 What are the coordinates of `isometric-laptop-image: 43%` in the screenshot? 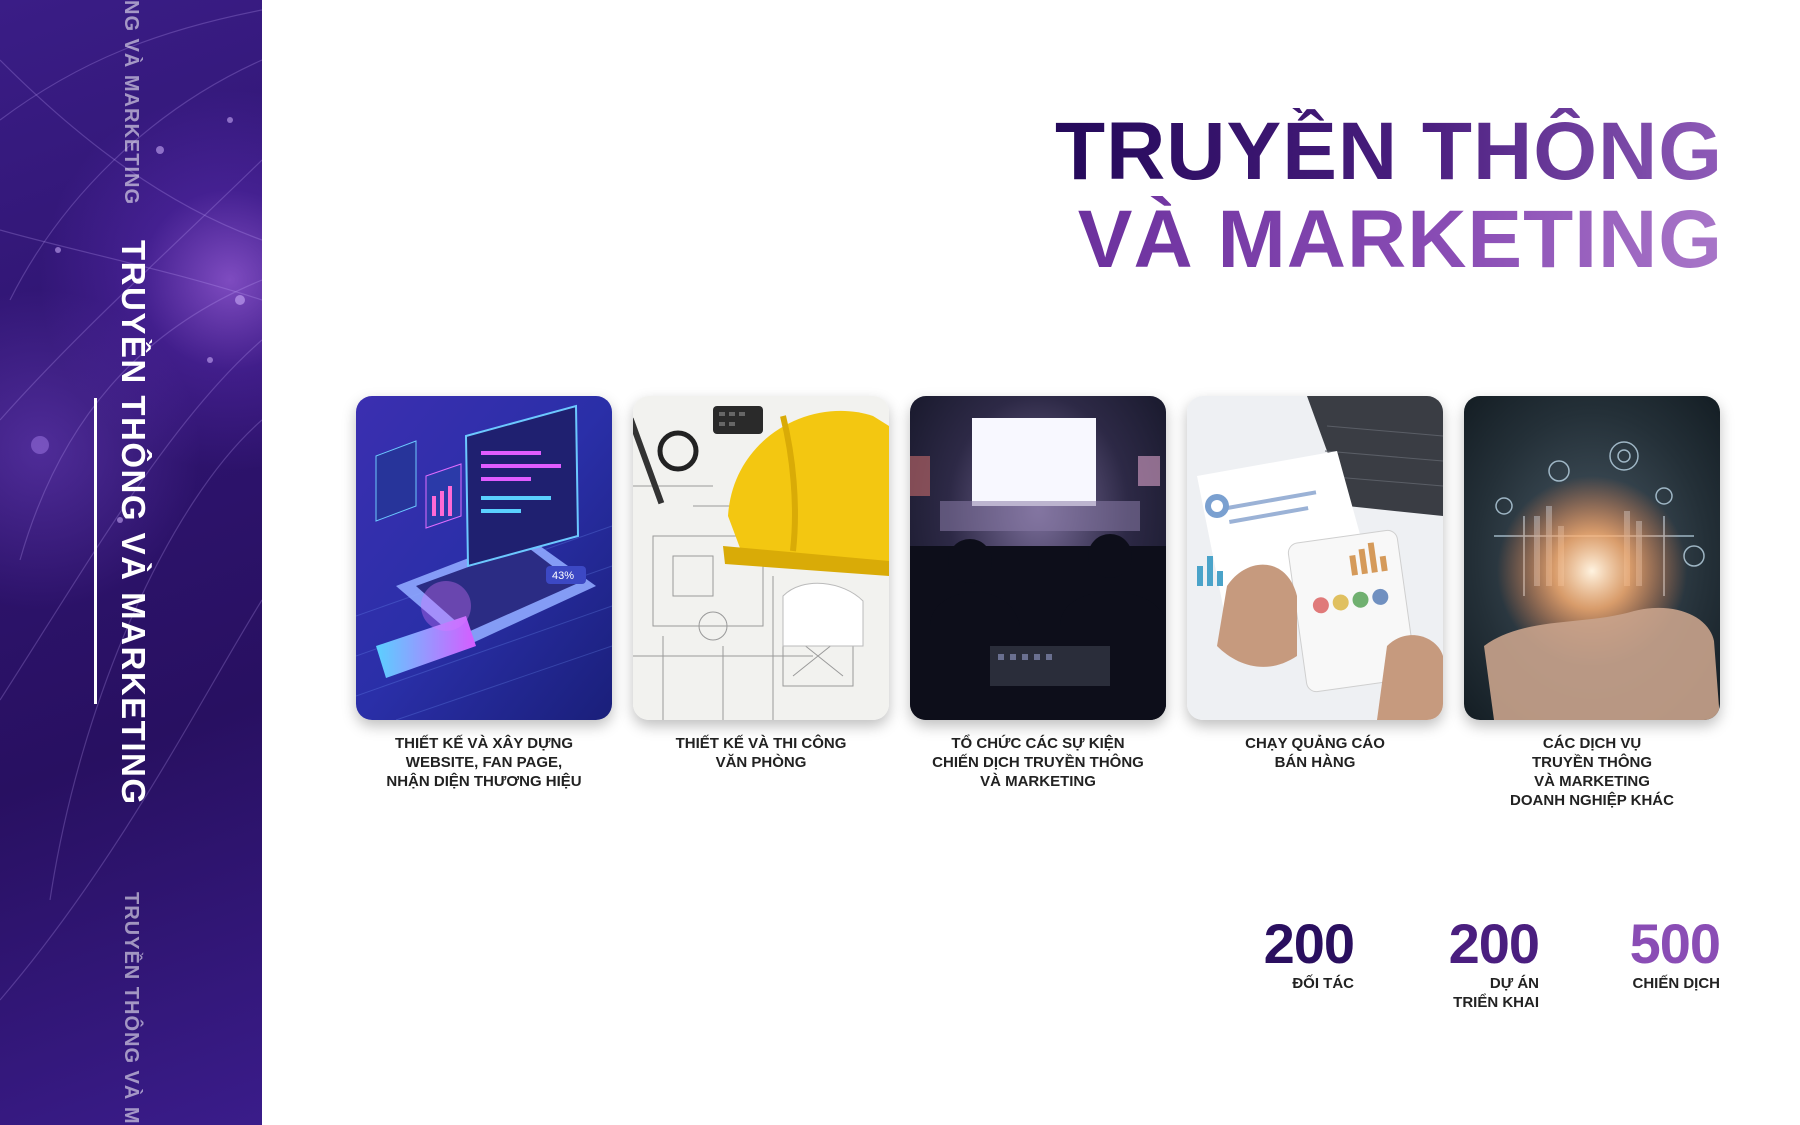 It's located at (484, 558).